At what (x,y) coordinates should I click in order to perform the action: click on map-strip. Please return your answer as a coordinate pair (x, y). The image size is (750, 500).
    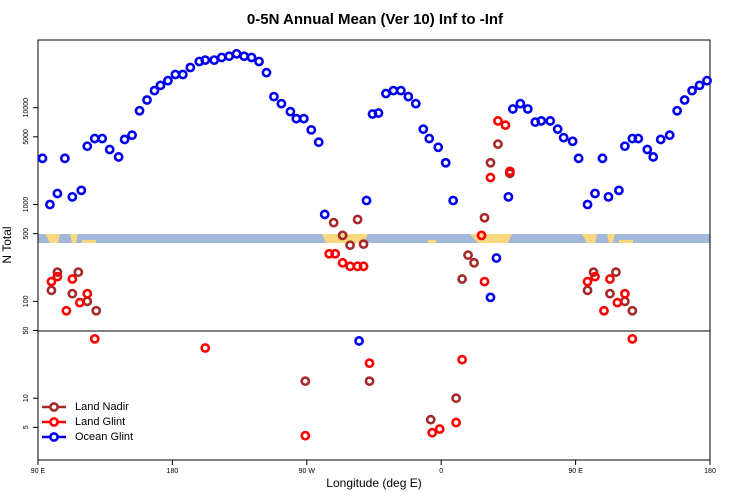
    Looking at the image, I should click on (374, 238).